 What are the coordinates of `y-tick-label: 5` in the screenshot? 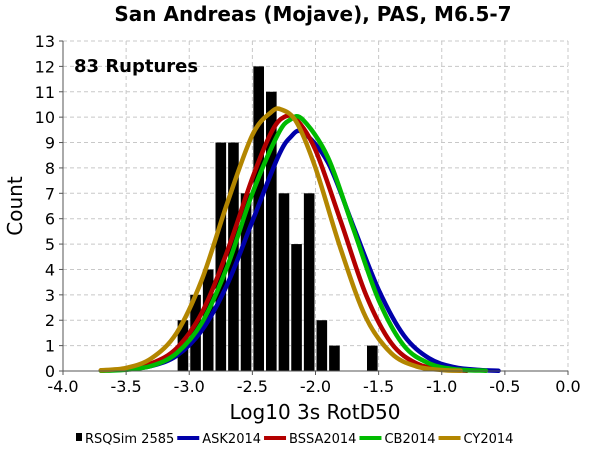 It's located at (50, 244).